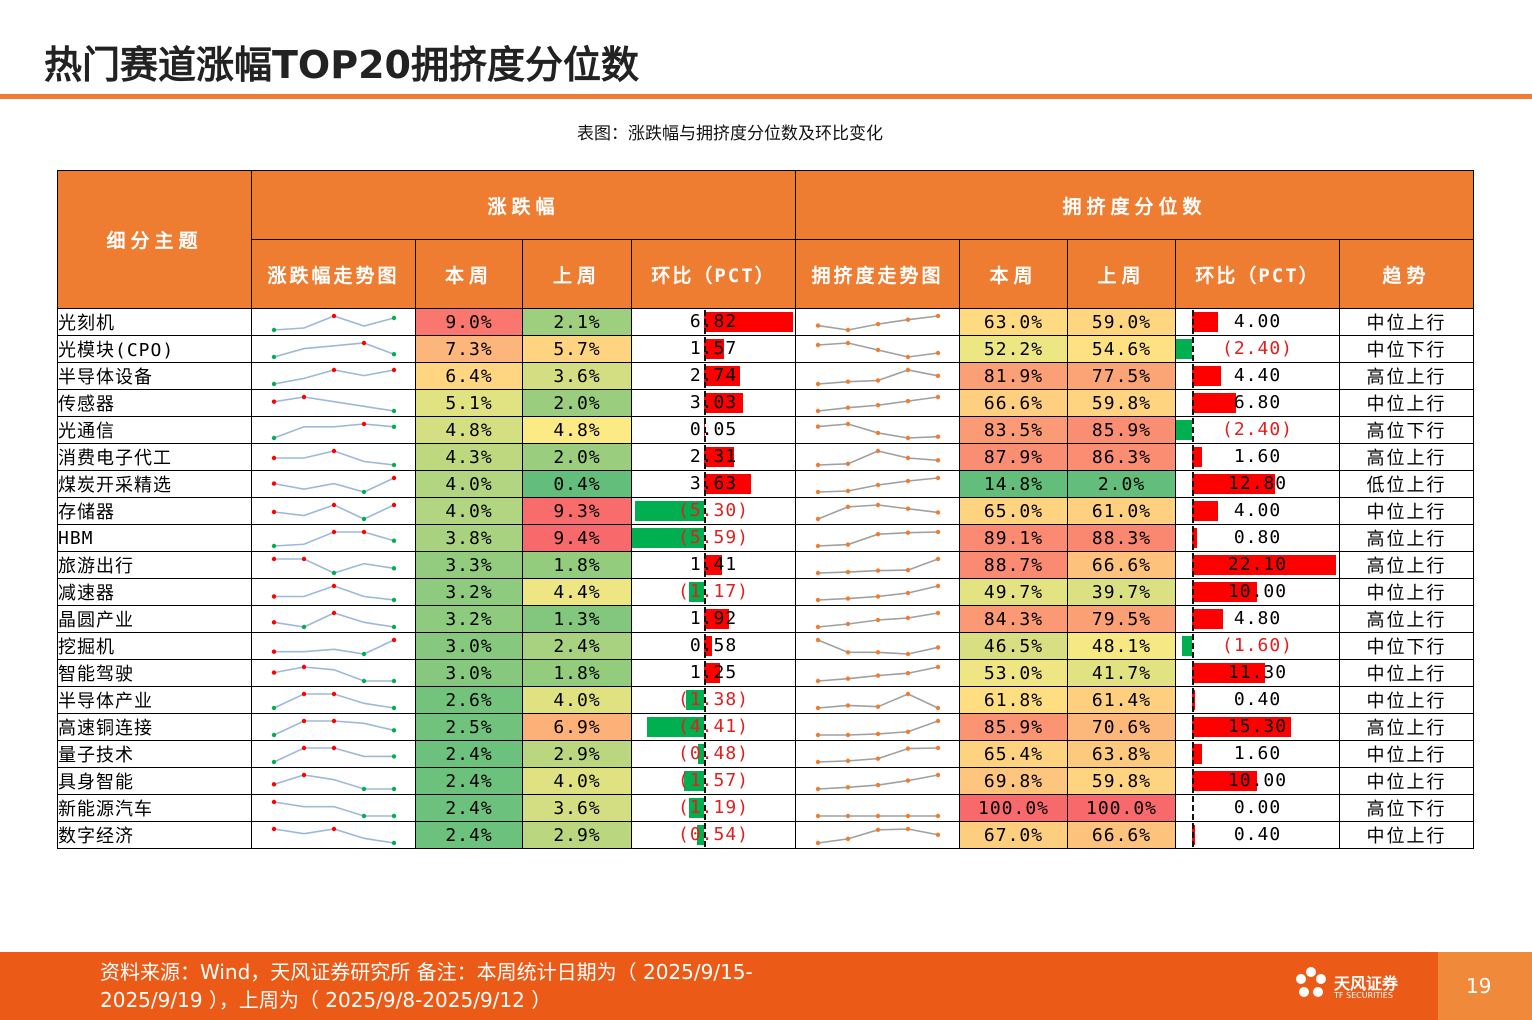 The image size is (1532, 1020). What do you see at coordinates (1479, 986) in the screenshot?
I see `page-number: 19` at bounding box center [1479, 986].